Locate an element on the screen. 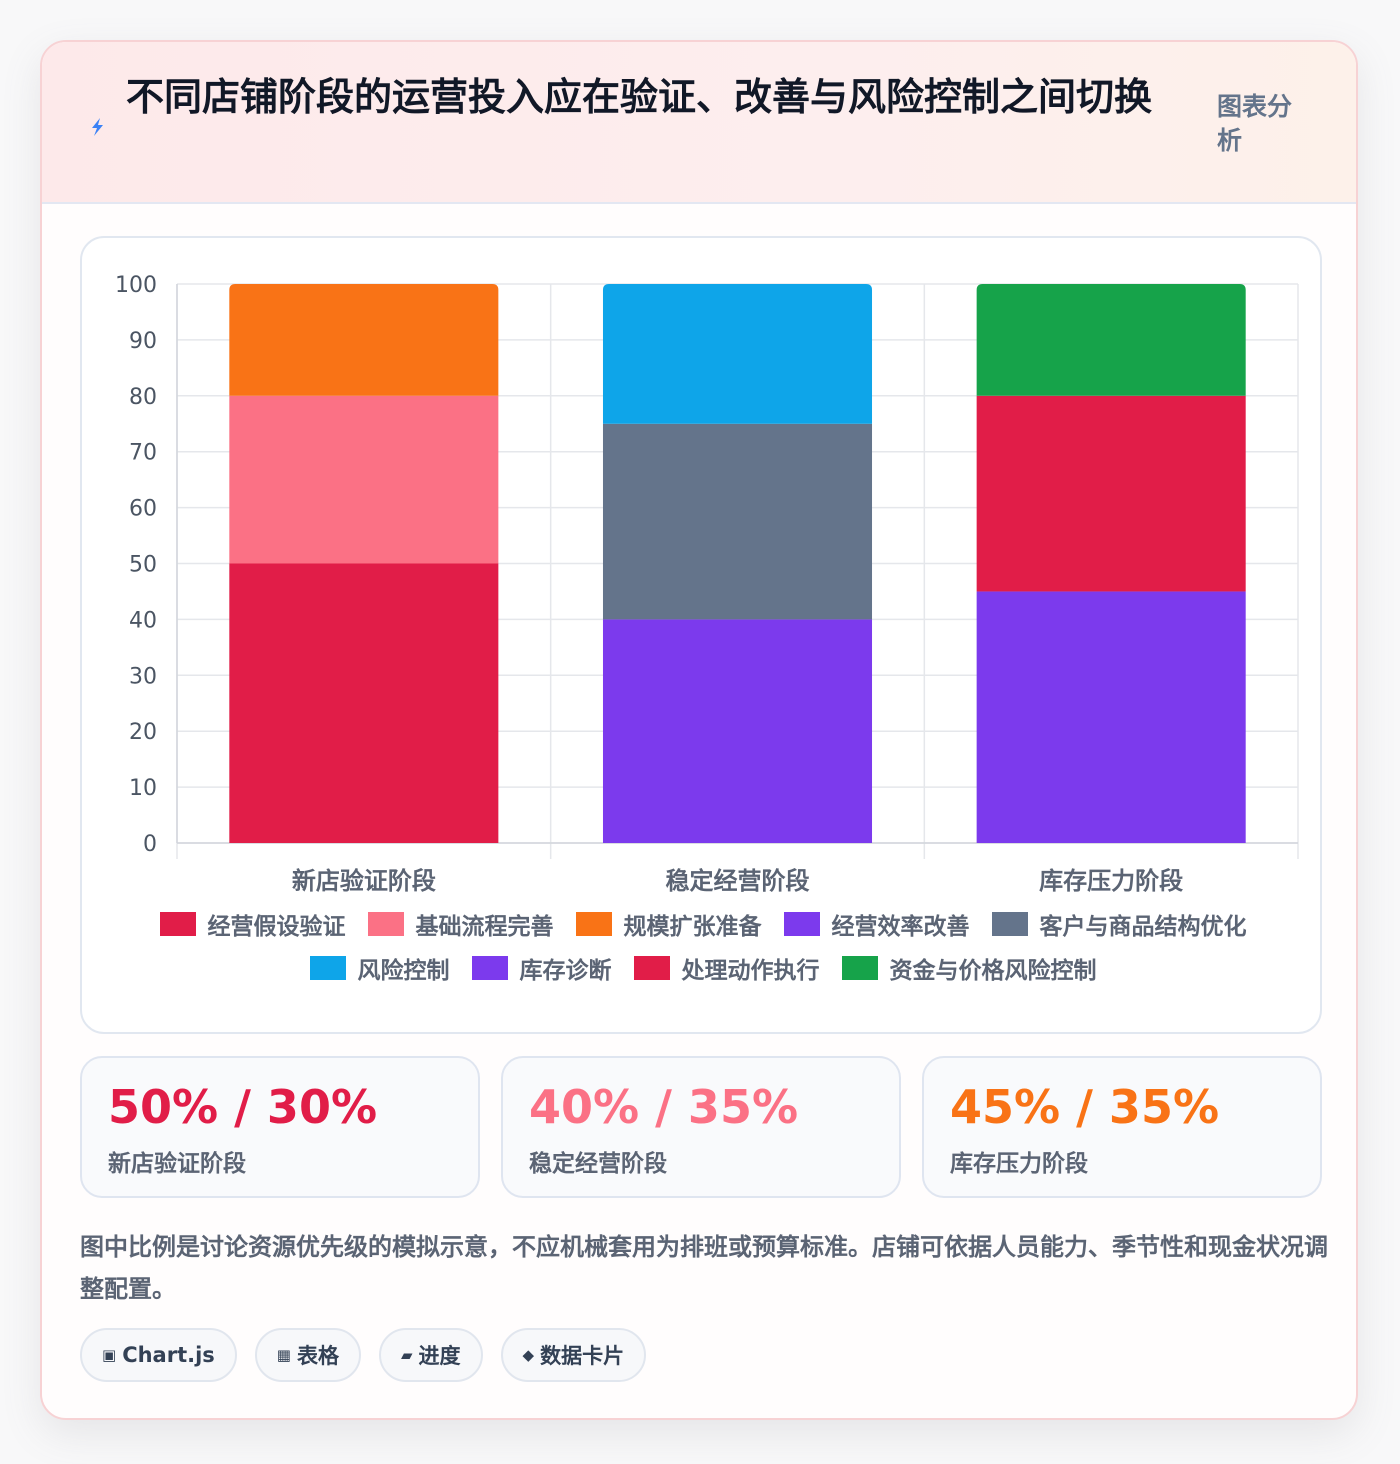 This screenshot has width=1400, height=1464. legend-label: 经营假设验证 is located at coordinates (276, 927).